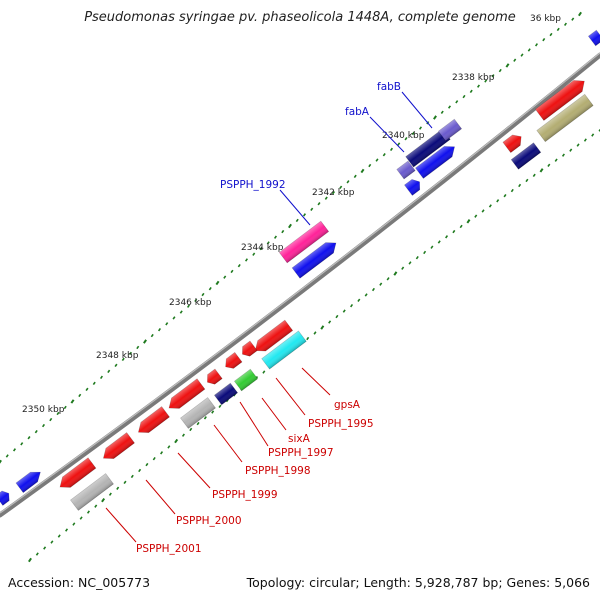  What do you see at coordinates (545, 19) in the screenshot?
I see `tick-label-2336: 36 kbp` at bounding box center [545, 19].